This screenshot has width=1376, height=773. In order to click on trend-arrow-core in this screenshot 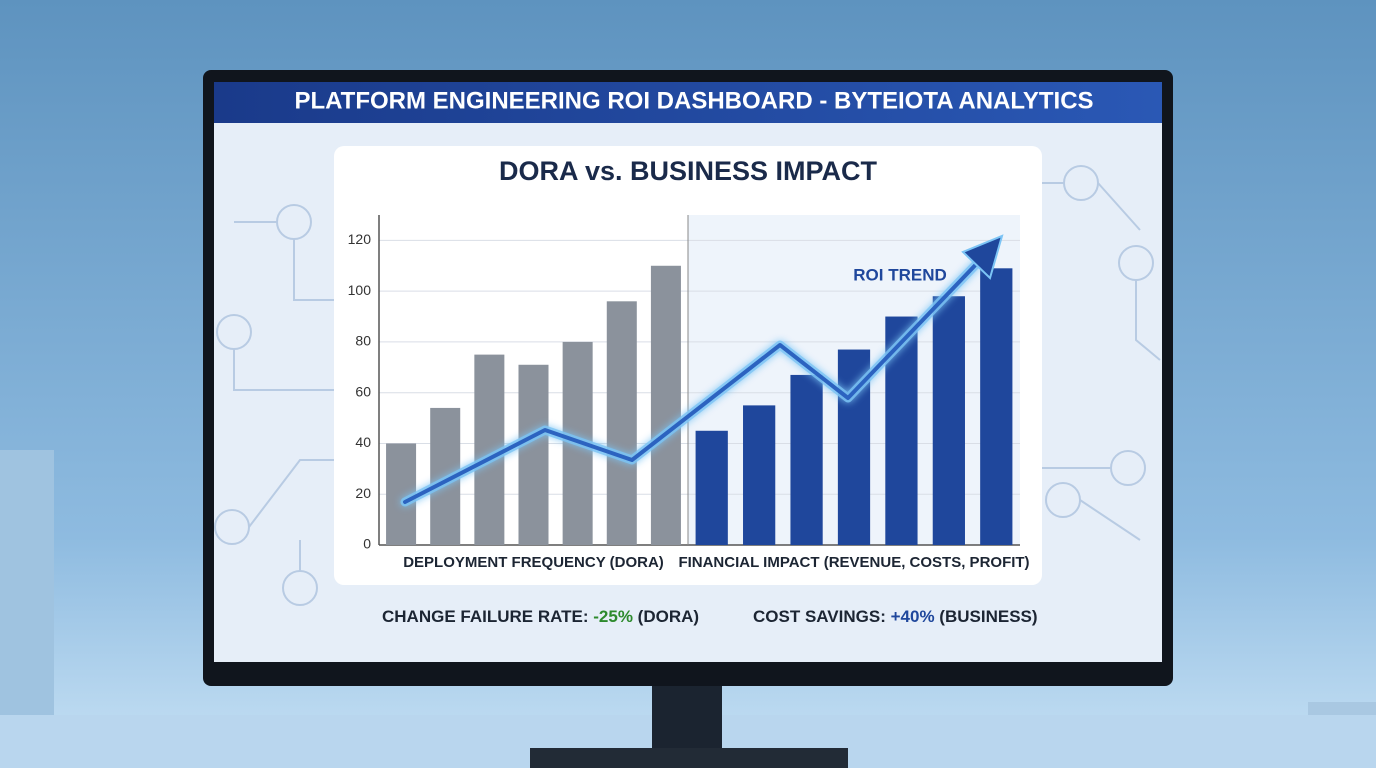, I will do `click(695, 378)`.